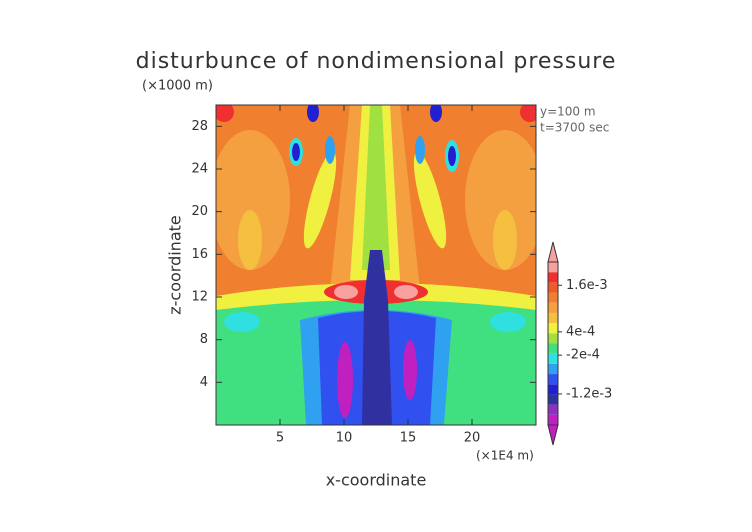 This screenshot has width=752, height=532. Describe the element at coordinates (199, 169) in the screenshot. I see `y-tick-label: 24` at that location.